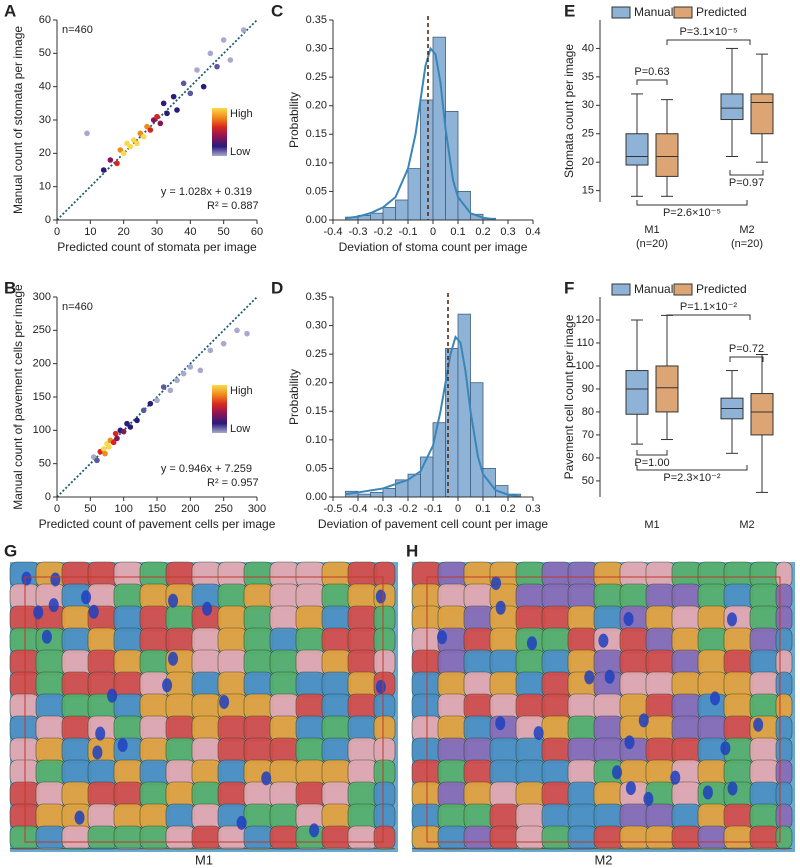 The height and width of the screenshot is (868, 800). I want to click on x-tick-label: -0.4, so click(358, 509).